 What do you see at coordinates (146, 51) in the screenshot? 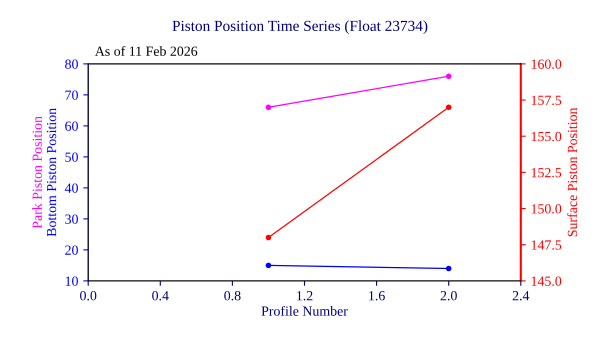
I see `chart-subtitle: As of 11 Feb 2026` at bounding box center [146, 51].